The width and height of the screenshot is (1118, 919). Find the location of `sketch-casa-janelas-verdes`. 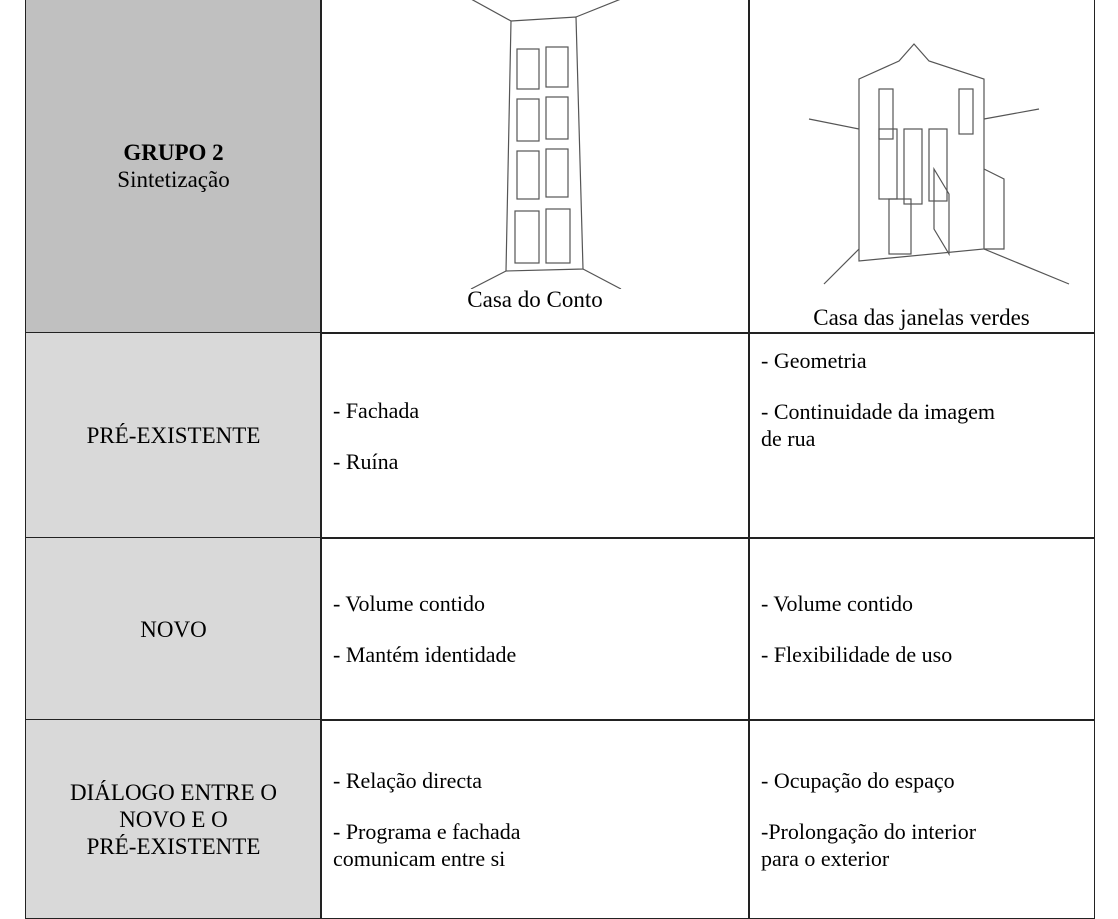

sketch-casa-janelas-verdes is located at coordinates (939, 164).